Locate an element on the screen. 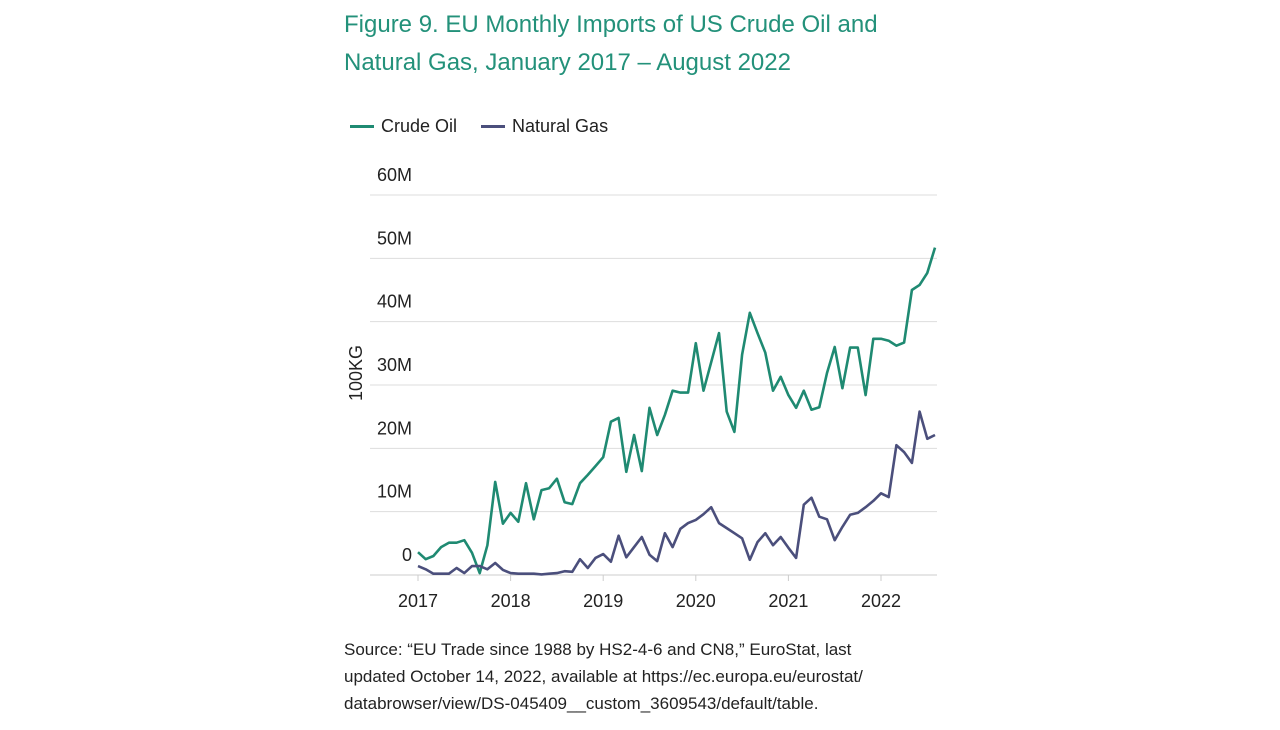 Image resolution: width=1280 pixels, height=730 pixels. legend-item-crude-oil: Crude Oil is located at coordinates (403, 126).